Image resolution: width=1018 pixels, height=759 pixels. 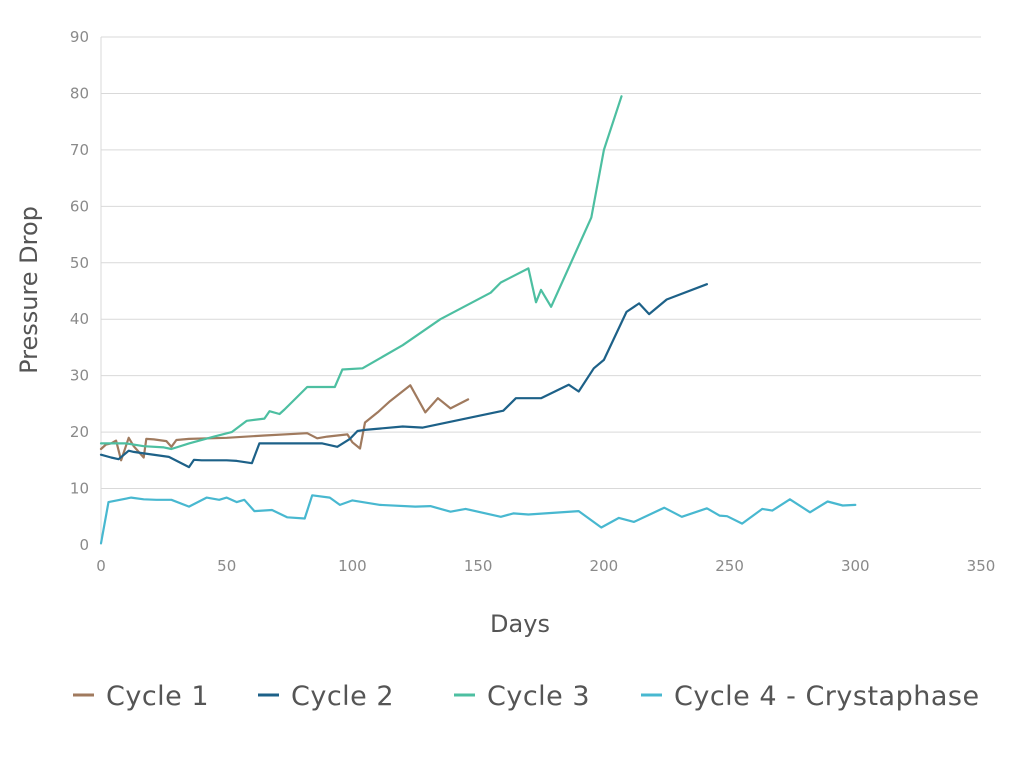 I want to click on y-tick-label: 0, so click(x=84, y=545).